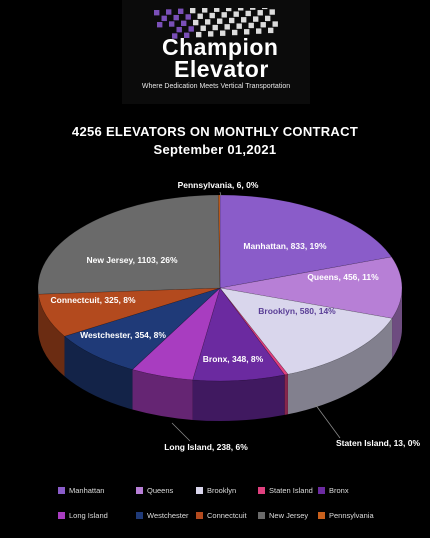 This screenshot has width=430, height=538. I want to click on logo-text-elevator: Elevator, so click(221, 69).